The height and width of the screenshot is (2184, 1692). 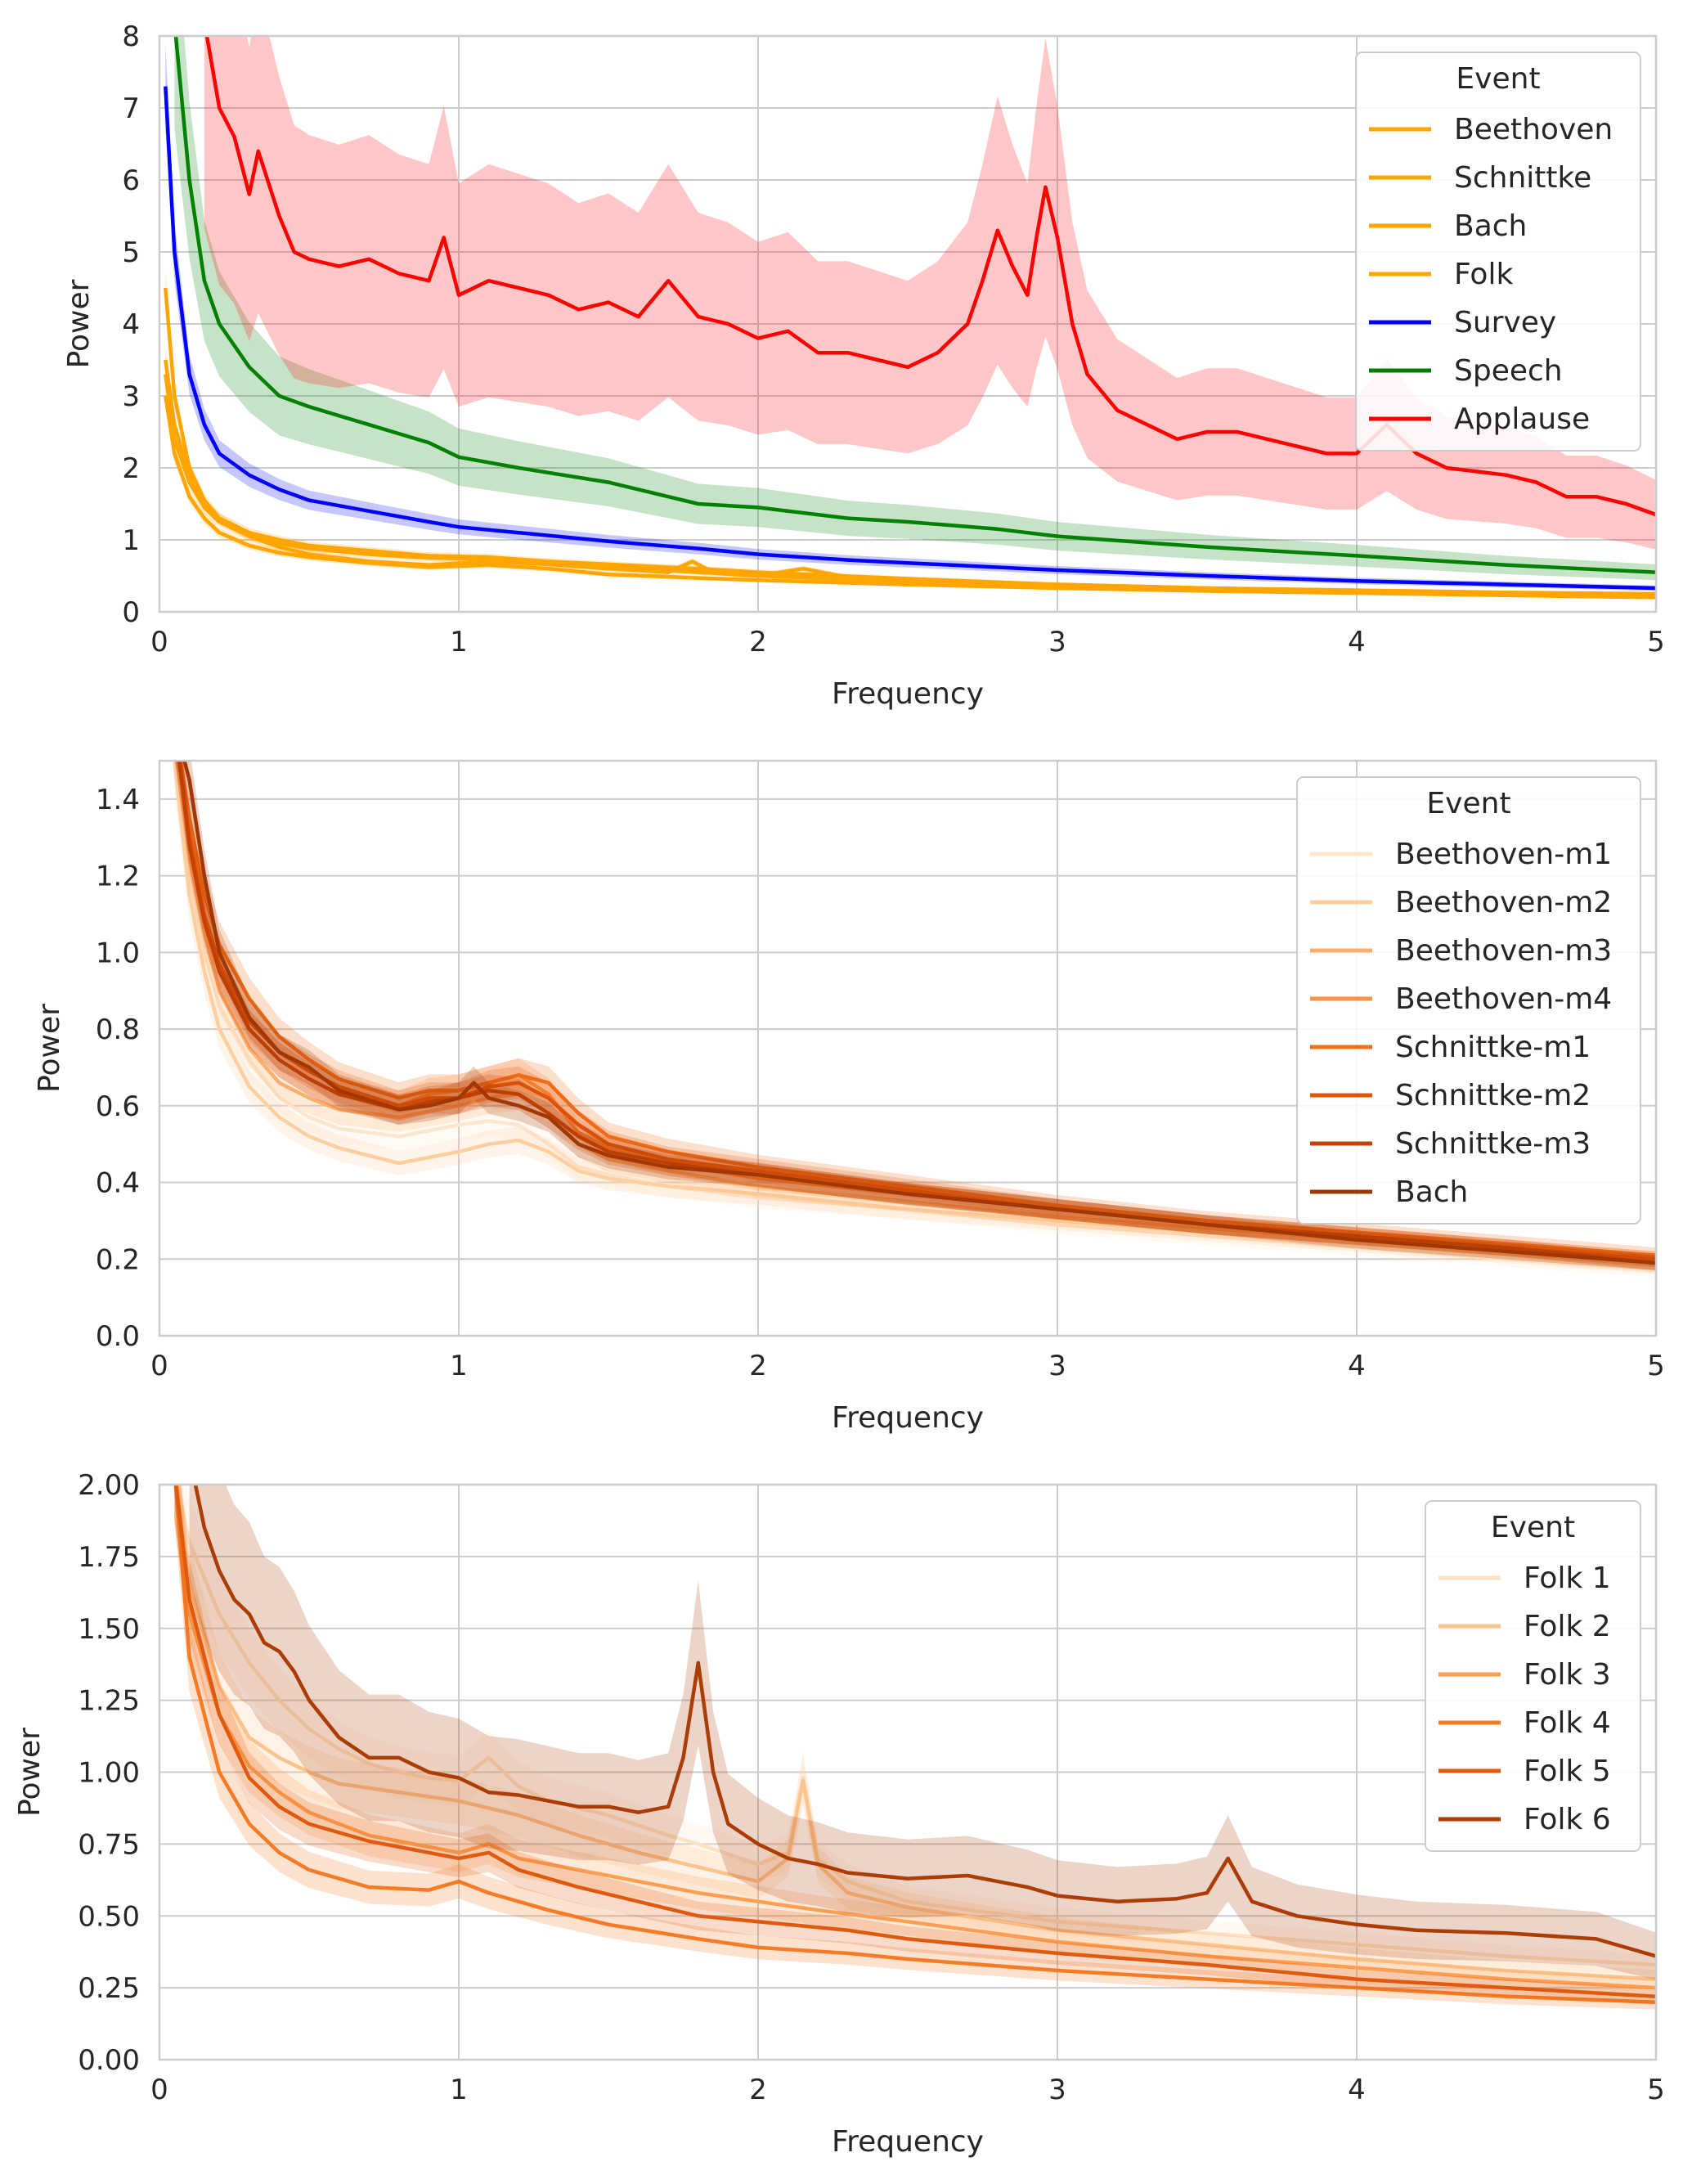 What do you see at coordinates (109, 1773) in the screenshot?
I see `y-tick-label: 1.00` at bounding box center [109, 1773].